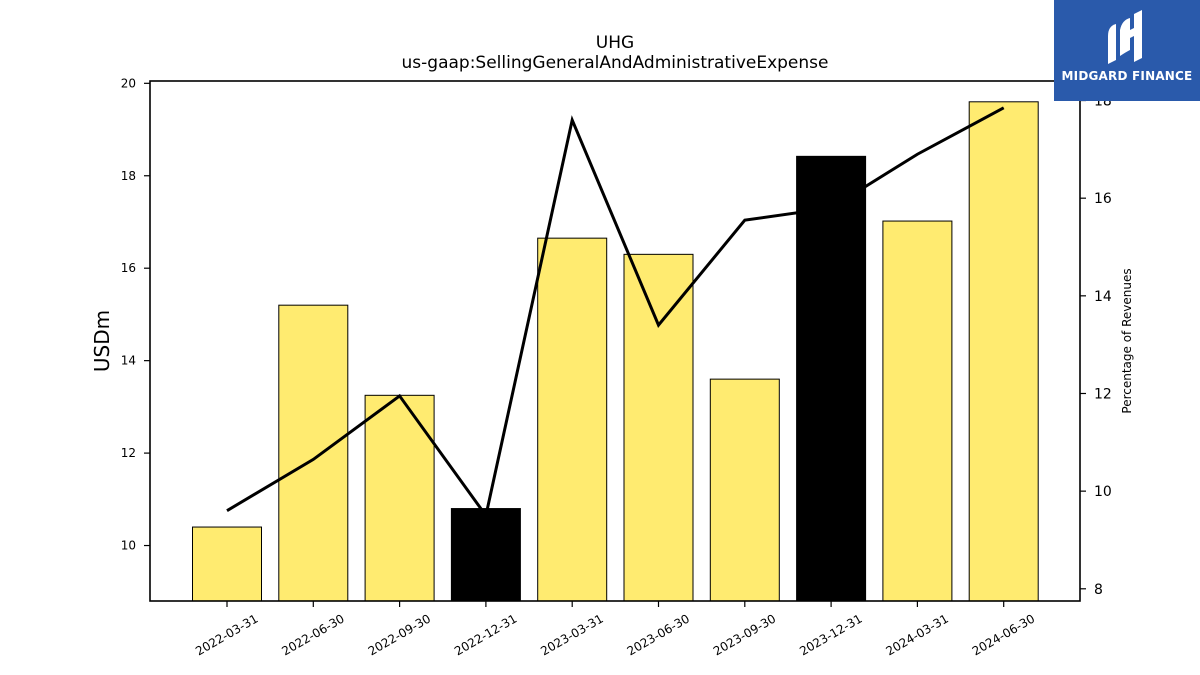 The image size is (1200, 675). I want to click on x-tick-label: 2023-06-30, so click(658, 634).